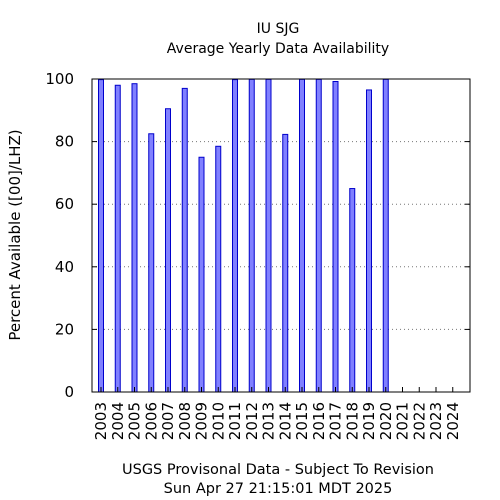  What do you see at coordinates (202, 421) in the screenshot?
I see `x-tick-label: 2009` at bounding box center [202, 421].